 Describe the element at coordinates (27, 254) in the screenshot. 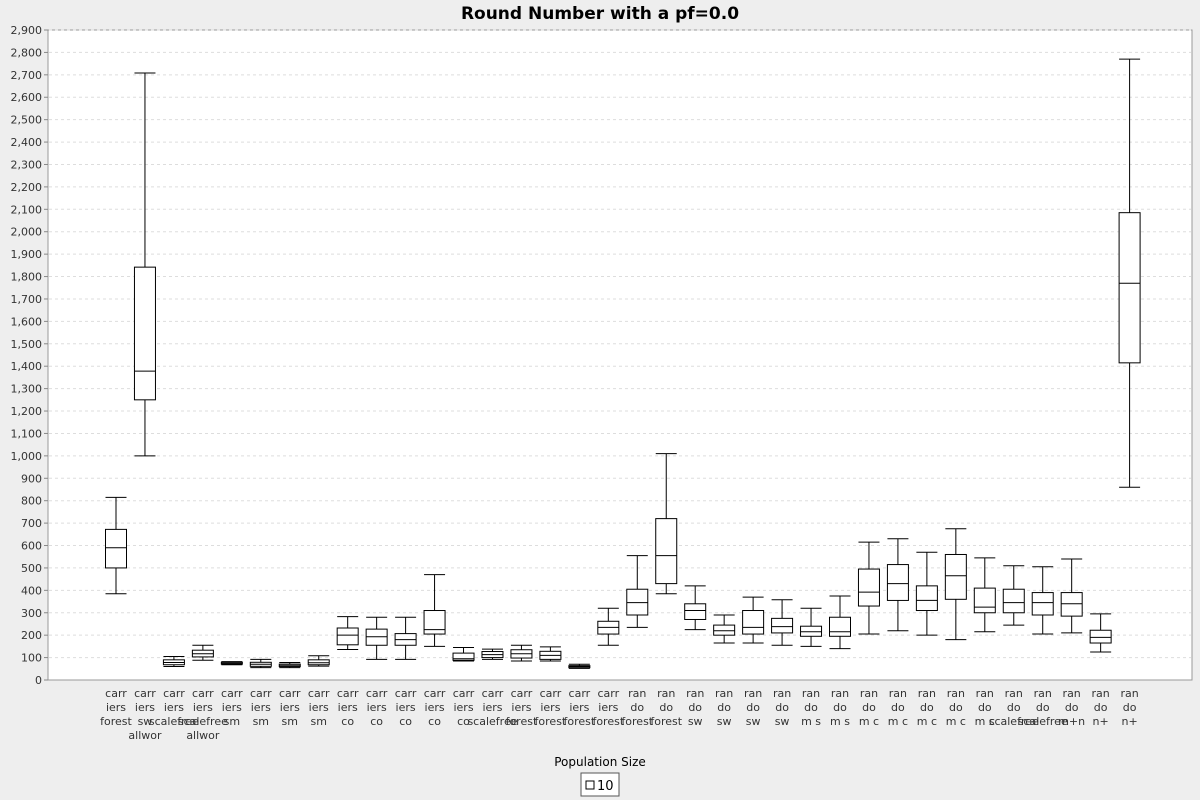

I see `y-tick-label: 1,900` at that location.